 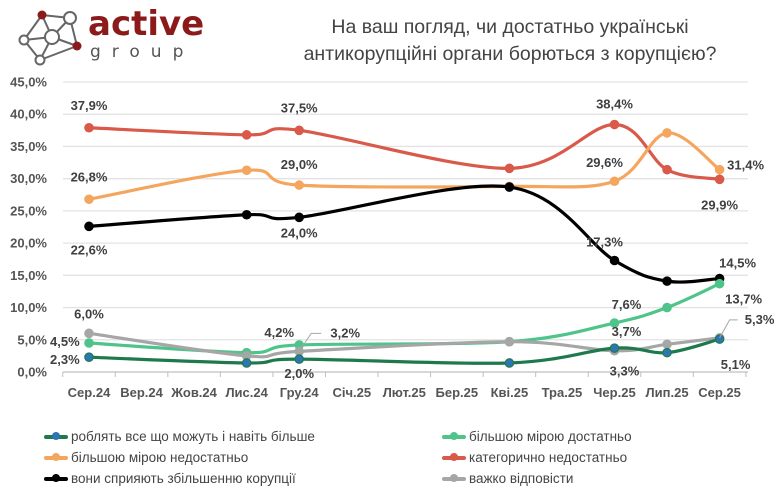 What do you see at coordinates (719, 392) in the screenshot?
I see `x-tick-label: Сер.25` at bounding box center [719, 392].